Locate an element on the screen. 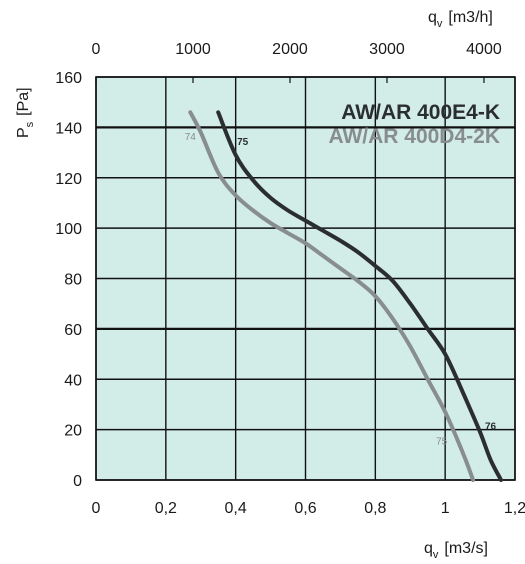 The height and width of the screenshot is (564, 525). top-axis-title-symbol: q is located at coordinates (432, 17).